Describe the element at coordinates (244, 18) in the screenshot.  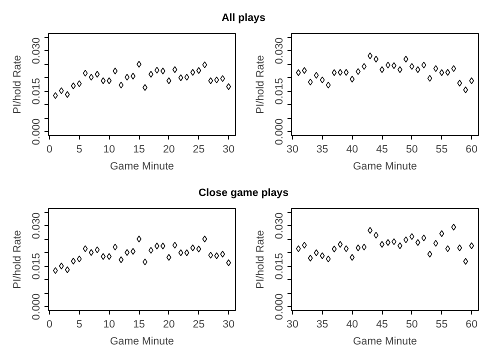
I see `chart-title: All plays` at that location.